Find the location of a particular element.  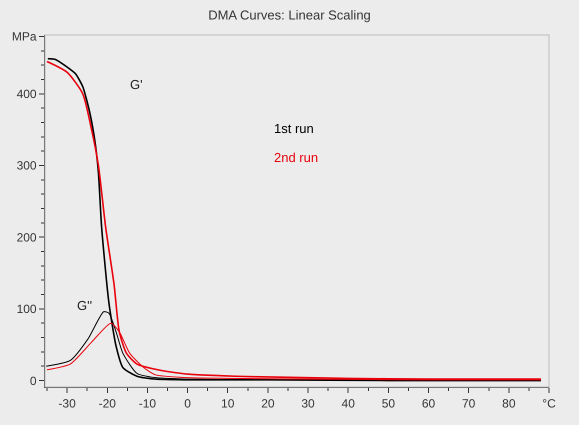

x-tick-label: 40 is located at coordinates (349, 403).